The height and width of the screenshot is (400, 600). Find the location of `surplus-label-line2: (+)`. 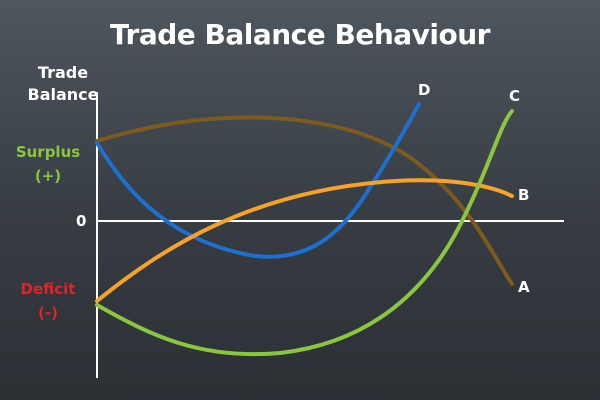

surplus-label-line2: (+) is located at coordinates (48, 176).